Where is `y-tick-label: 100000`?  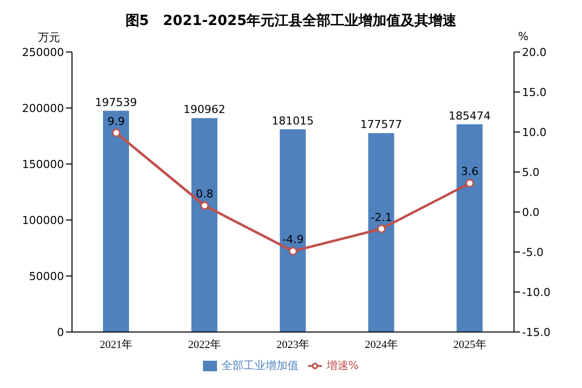 y-tick-label: 100000 is located at coordinates (43, 220).